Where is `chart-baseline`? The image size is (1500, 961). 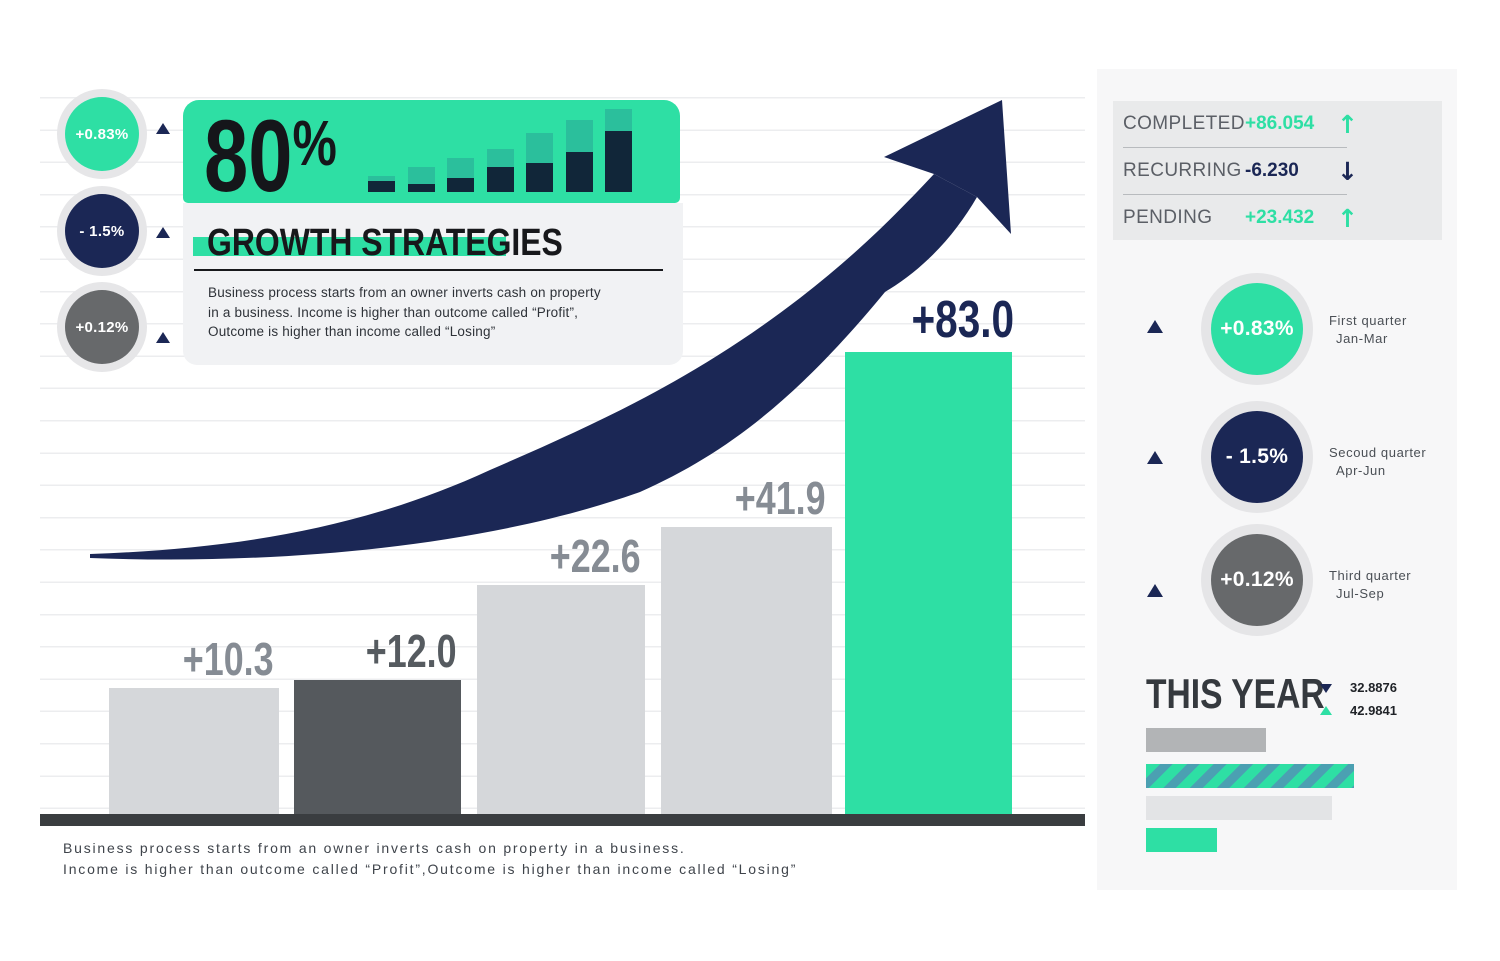
chart-baseline is located at coordinates (562, 820).